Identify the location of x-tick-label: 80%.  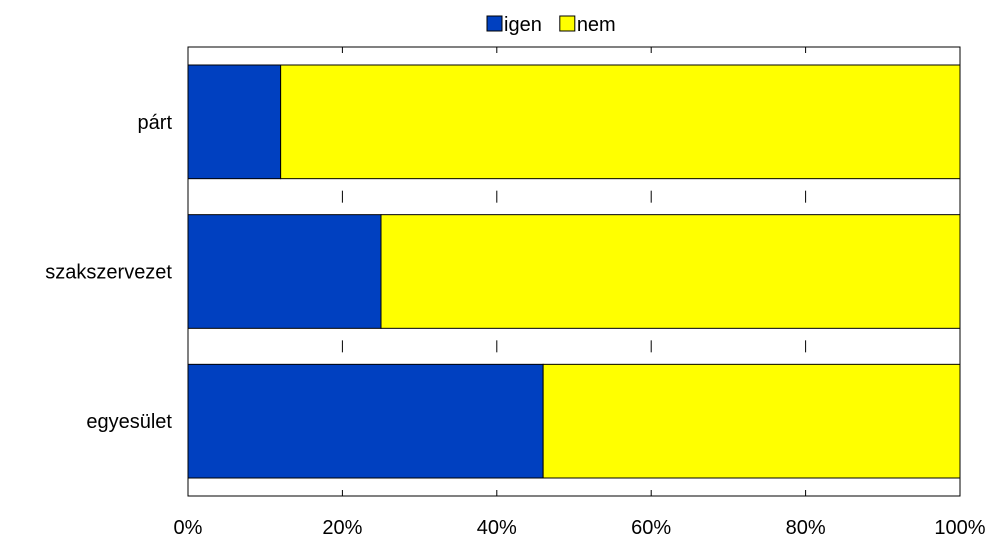
(806, 528).